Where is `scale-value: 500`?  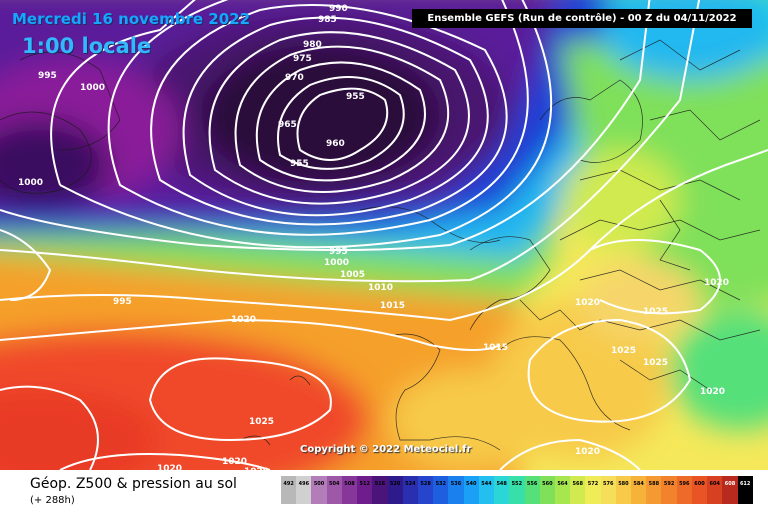
scale-value: 500 is located at coordinates (319, 484).